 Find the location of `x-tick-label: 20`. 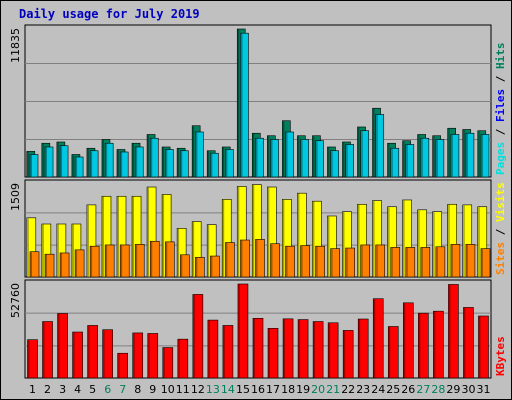

x-tick-label: 20 is located at coordinates (318, 389).